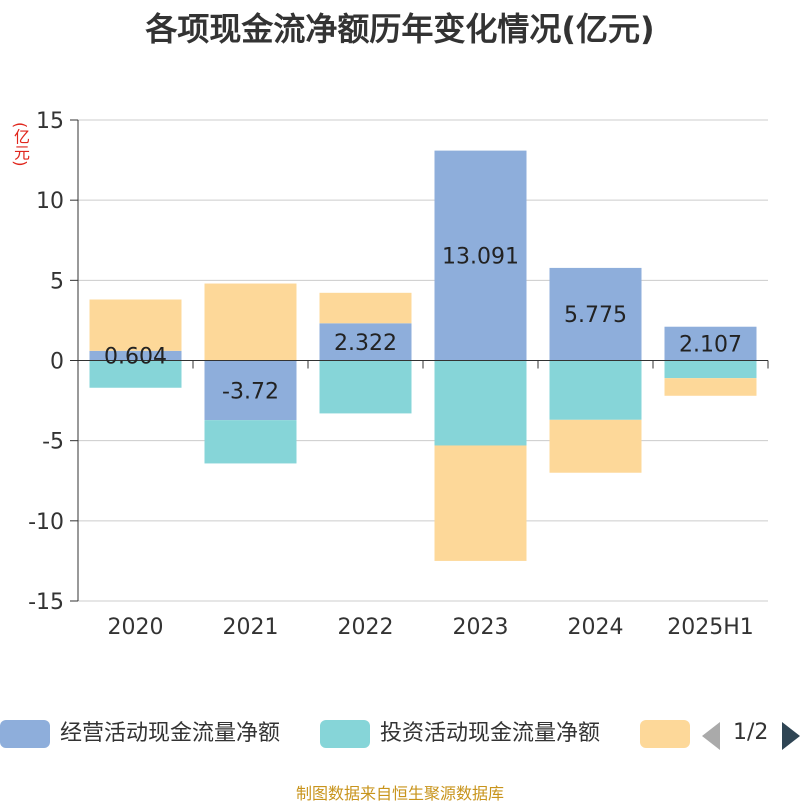  Describe the element at coordinates (135, 374) in the screenshot. I see `bar-series1-2020` at that location.